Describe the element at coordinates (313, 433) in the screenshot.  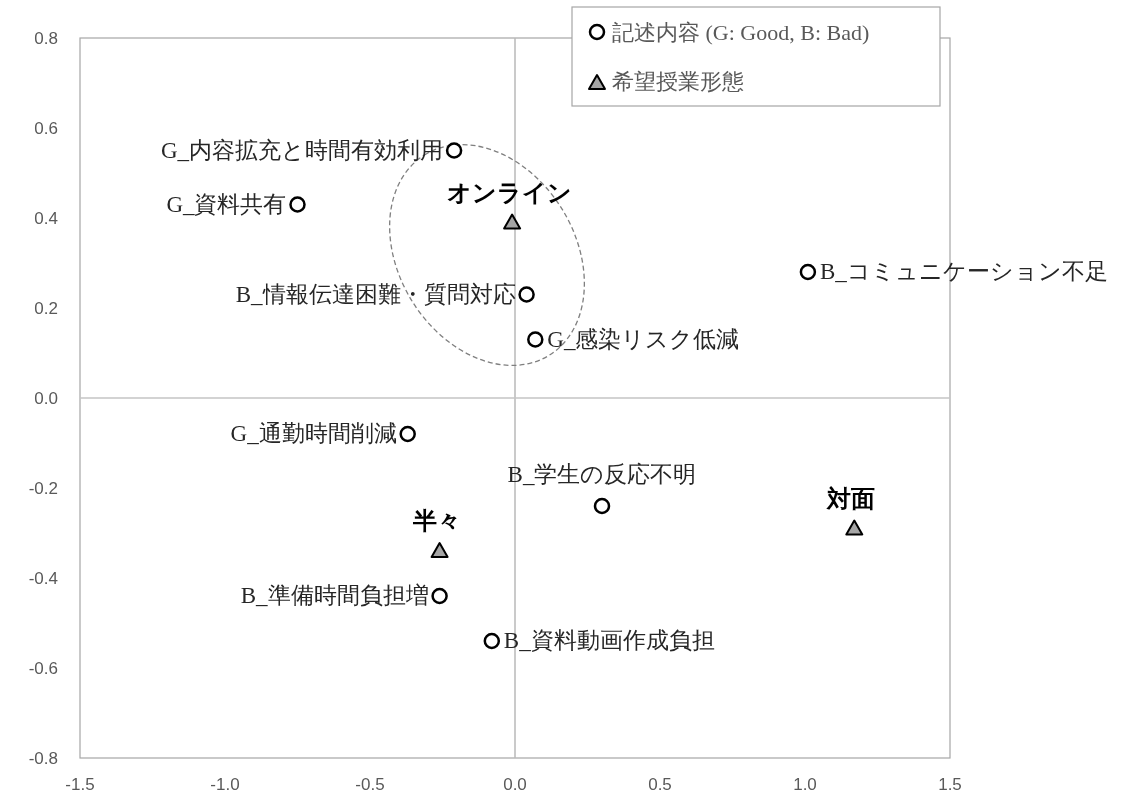
I see `annotation: G_通勤時間削減` at that location.